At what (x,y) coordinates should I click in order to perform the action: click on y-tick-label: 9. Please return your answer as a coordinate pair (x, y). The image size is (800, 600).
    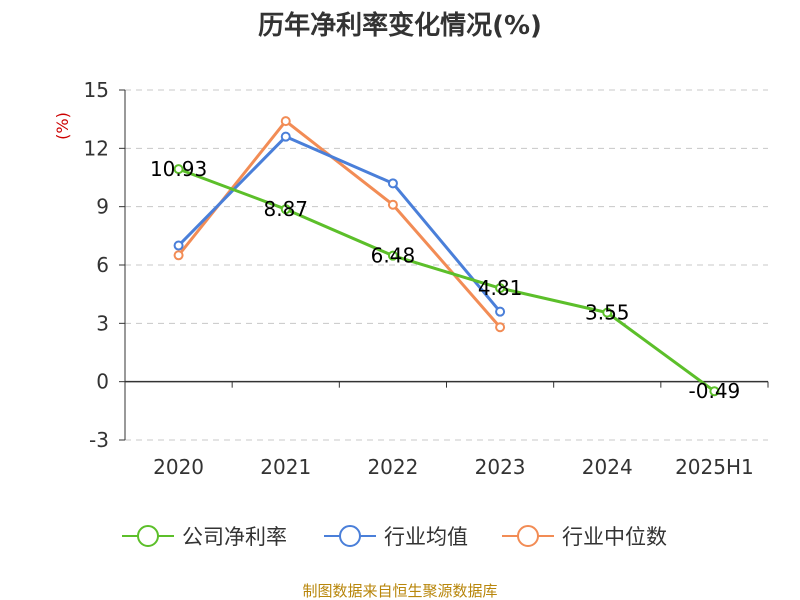
    Looking at the image, I should click on (102, 207).